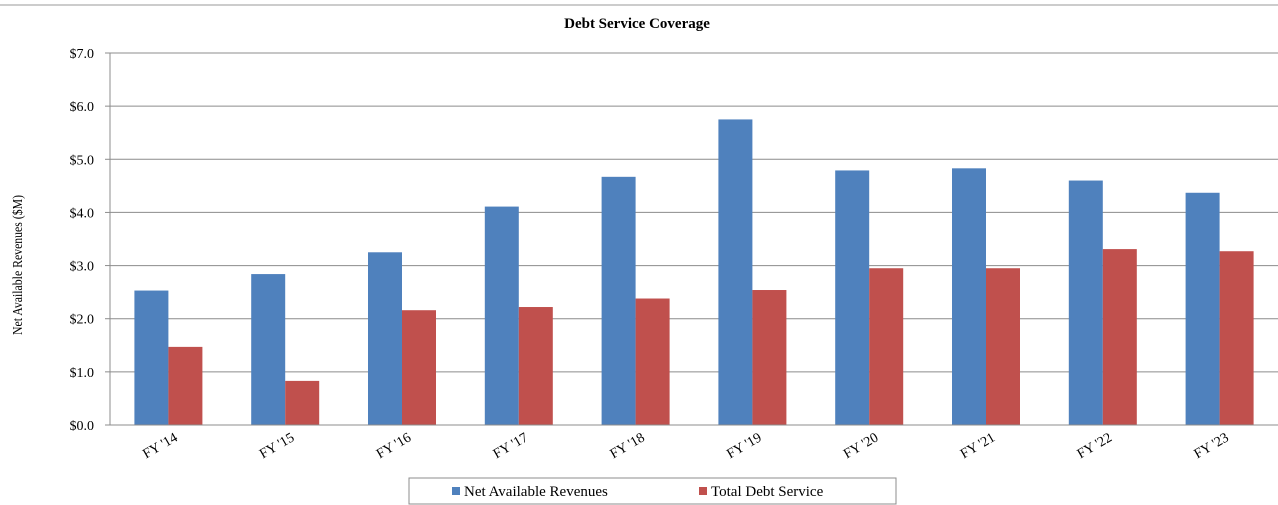 This screenshot has height=505, width=1278. Describe the element at coordinates (18, 265) in the screenshot. I see `y-axis-label: Net Available Revenues ($M)` at that location.